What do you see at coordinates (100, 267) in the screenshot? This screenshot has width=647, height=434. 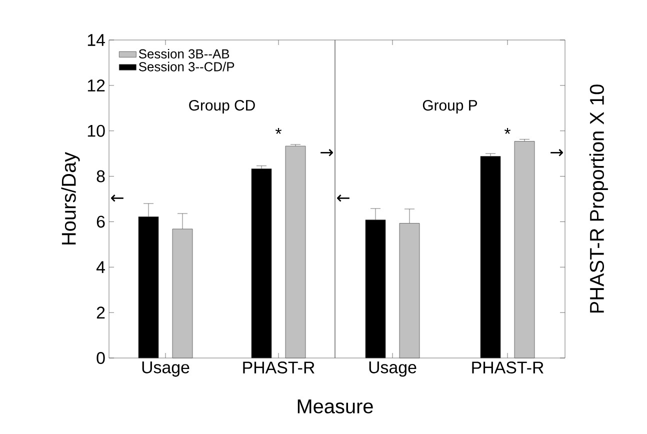 I see `y-tick-label: 4` at bounding box center [100, 267].